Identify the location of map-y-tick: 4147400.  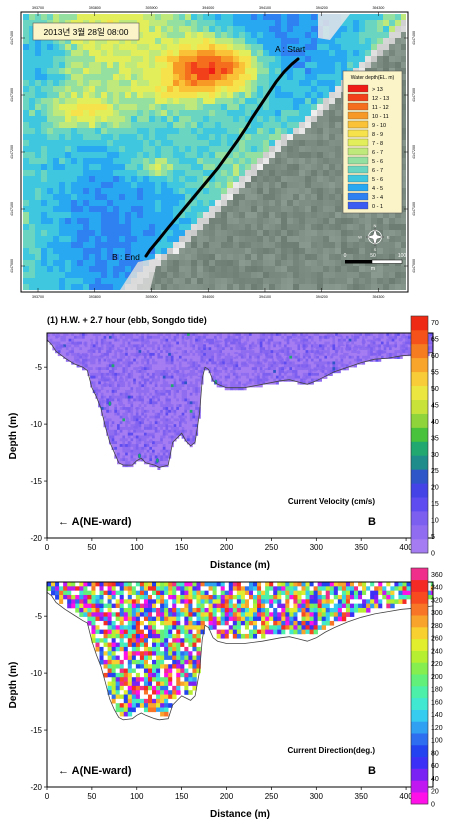
(12, 38).